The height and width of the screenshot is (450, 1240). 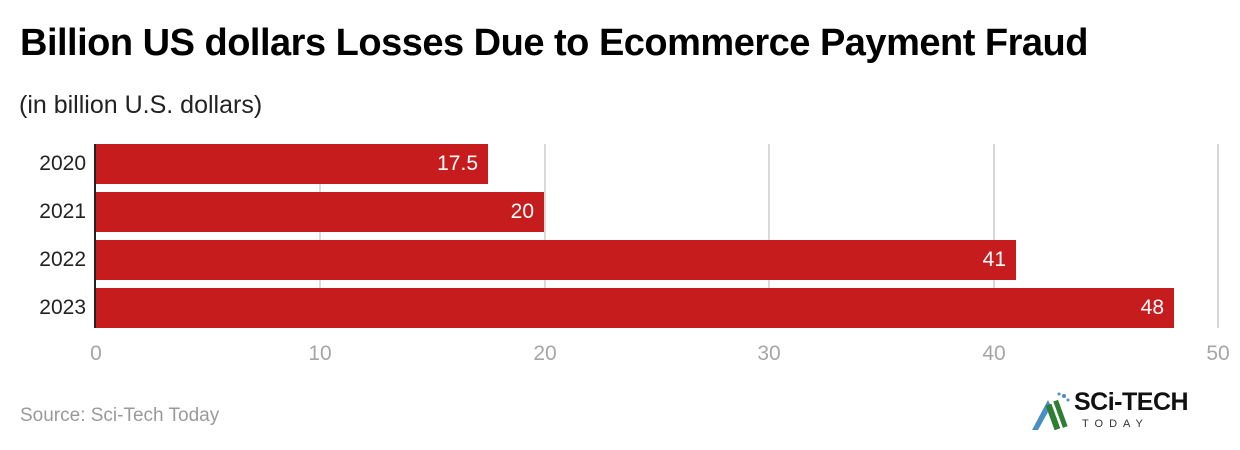 I want to click on logo-tagline: TODAY, so click(x=1115, y=424).